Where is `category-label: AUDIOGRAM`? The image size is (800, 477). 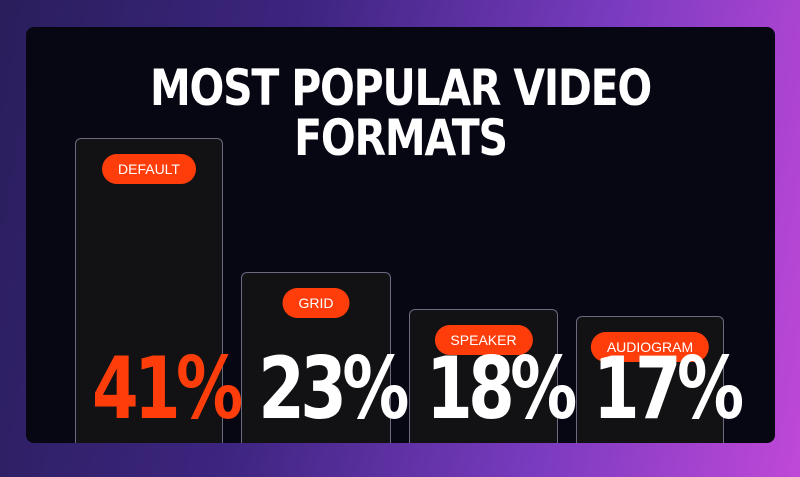 category-label: AUDIOGRAM is located at coordinates (650, 347).